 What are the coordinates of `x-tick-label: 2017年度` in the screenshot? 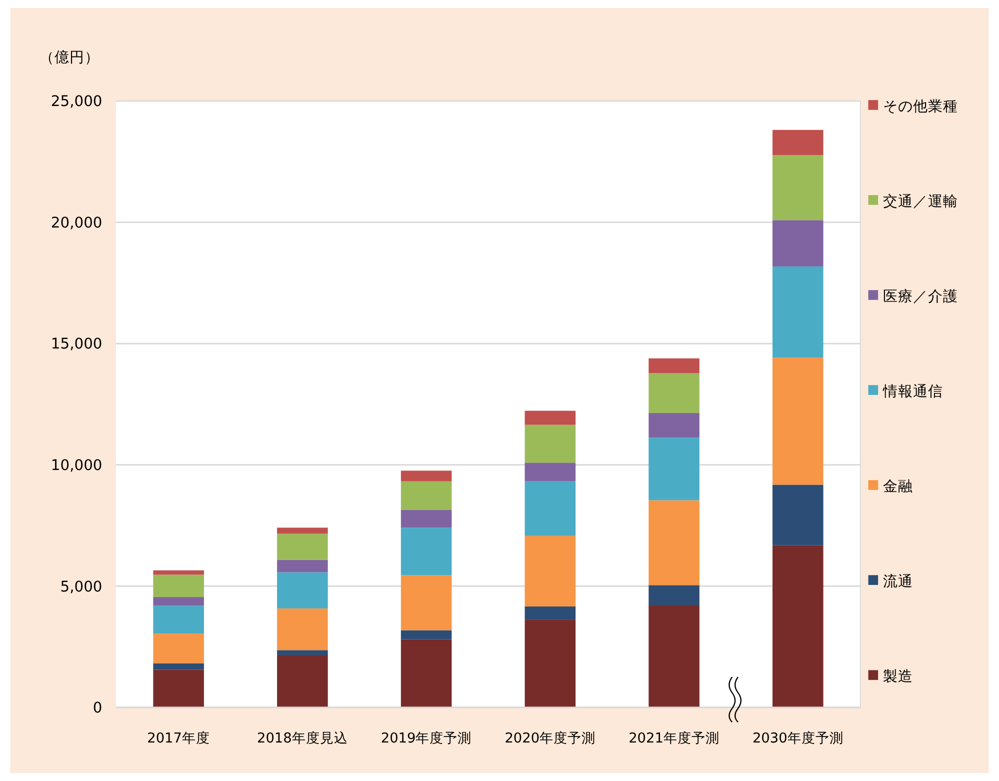 It's located at (178, 738).